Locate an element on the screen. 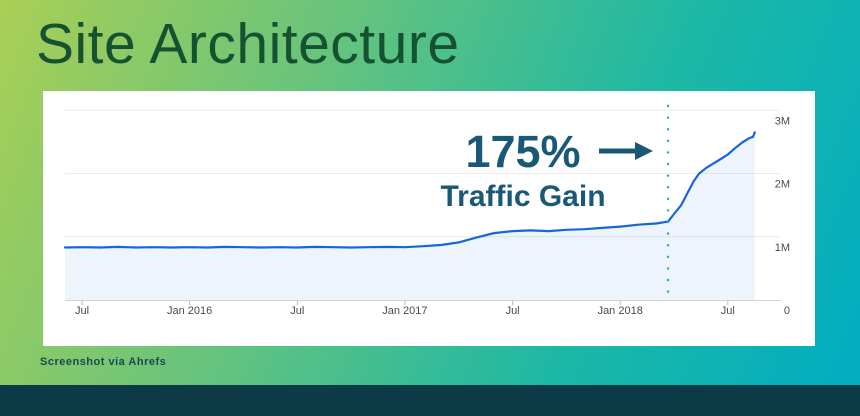 This screenshot has height=416, width=860. traffic-gain-label: Traffic Gain is located at coordinates (523, 196).